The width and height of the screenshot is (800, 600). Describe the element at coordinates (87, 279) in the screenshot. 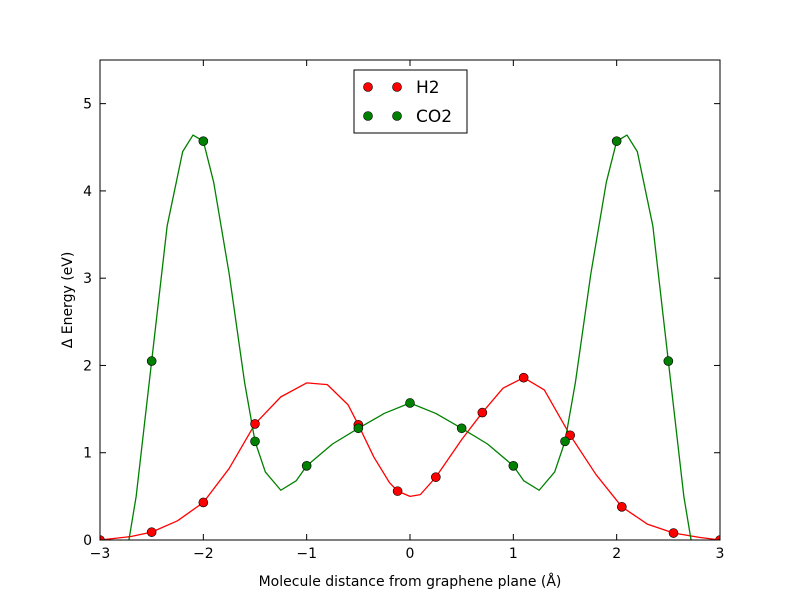

I see `y-tick-label: 3` at that location.